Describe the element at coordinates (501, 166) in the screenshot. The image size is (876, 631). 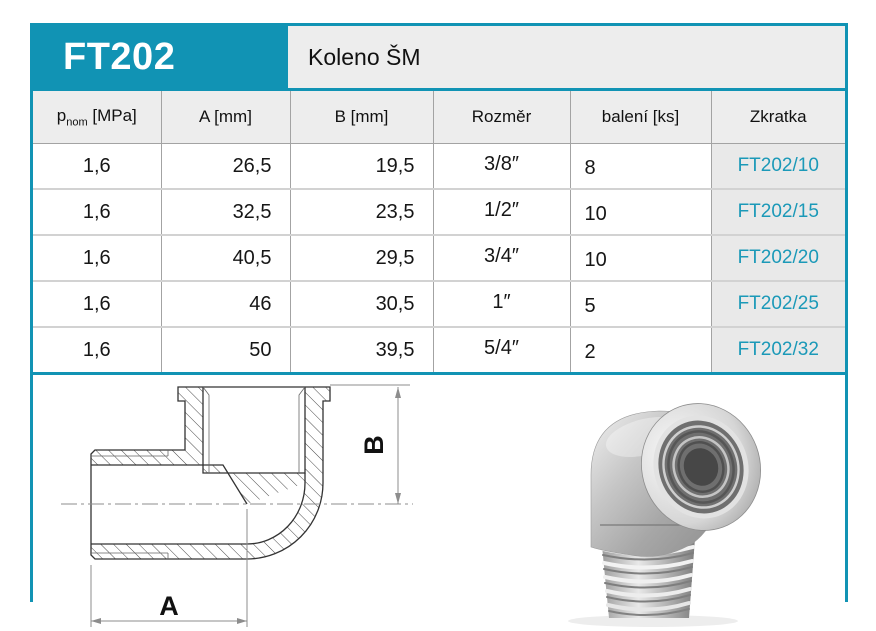
I see `rozmer-value: 3/8″` at that location.